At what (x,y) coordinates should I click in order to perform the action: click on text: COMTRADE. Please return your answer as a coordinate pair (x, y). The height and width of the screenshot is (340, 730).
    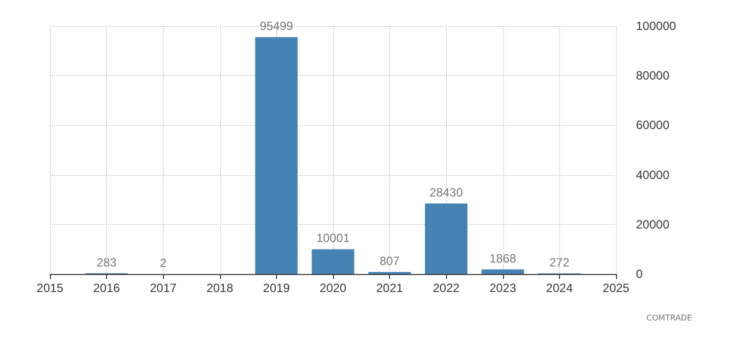
    Looking at the image, I should click on (669, 318).